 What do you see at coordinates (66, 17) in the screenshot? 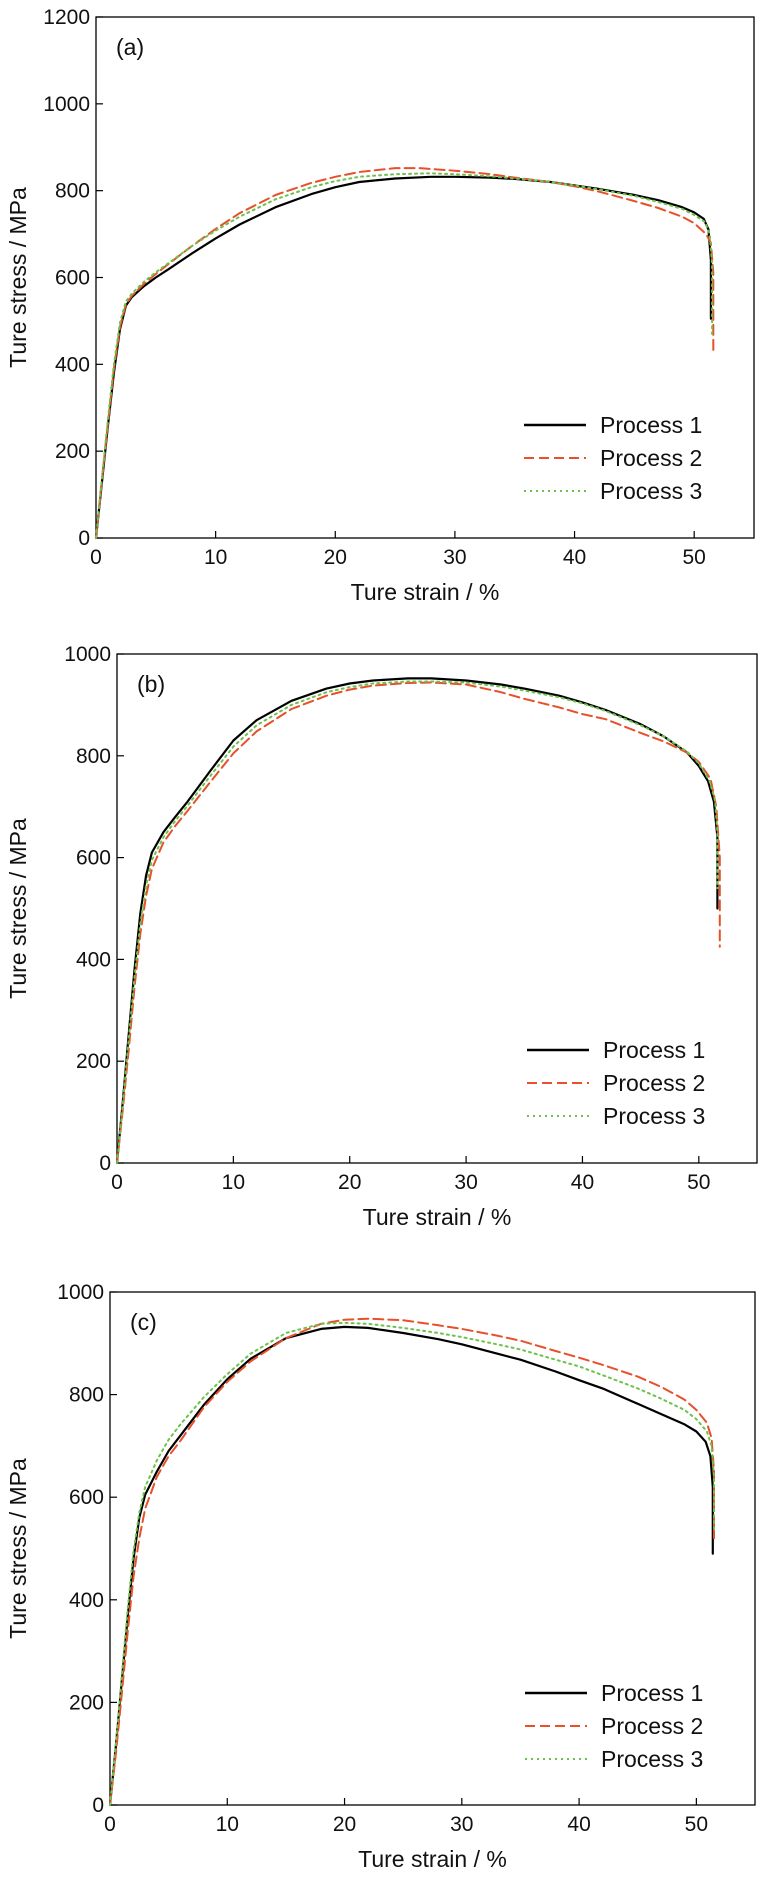
I see `y-tick-label: 1200` at bounding box center [66, 17].